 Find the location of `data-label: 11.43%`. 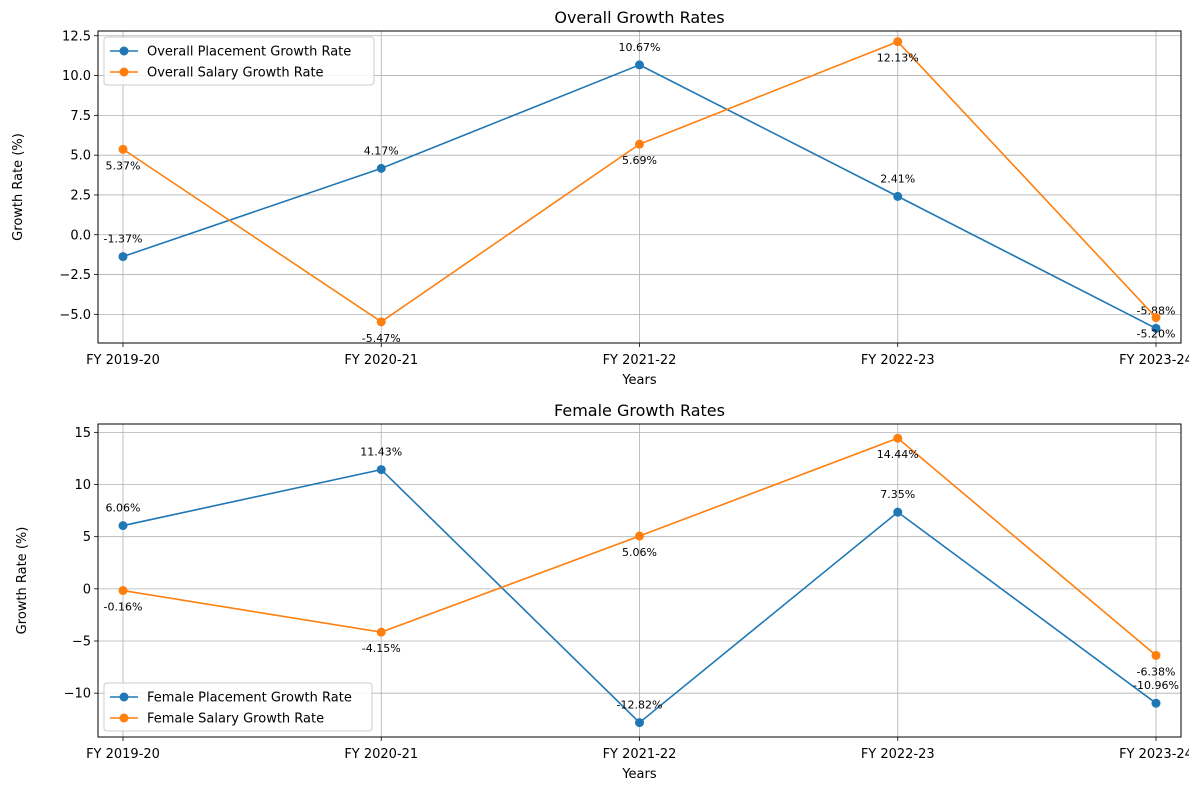

data-label: 11.43% is located at coordinates (381, 452).